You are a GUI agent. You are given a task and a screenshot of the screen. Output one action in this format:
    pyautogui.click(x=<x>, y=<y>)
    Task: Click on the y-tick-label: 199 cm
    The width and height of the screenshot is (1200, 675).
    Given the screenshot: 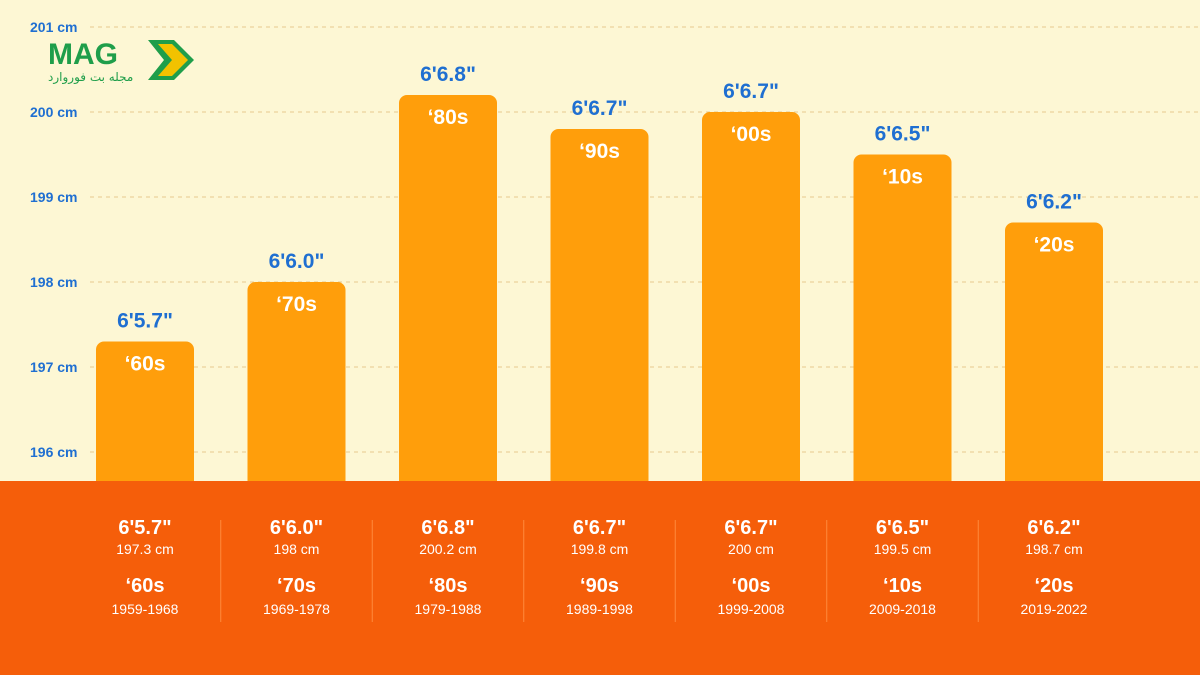 What is the action you would take?
    pyautogui.click(x=53, y=197)
    